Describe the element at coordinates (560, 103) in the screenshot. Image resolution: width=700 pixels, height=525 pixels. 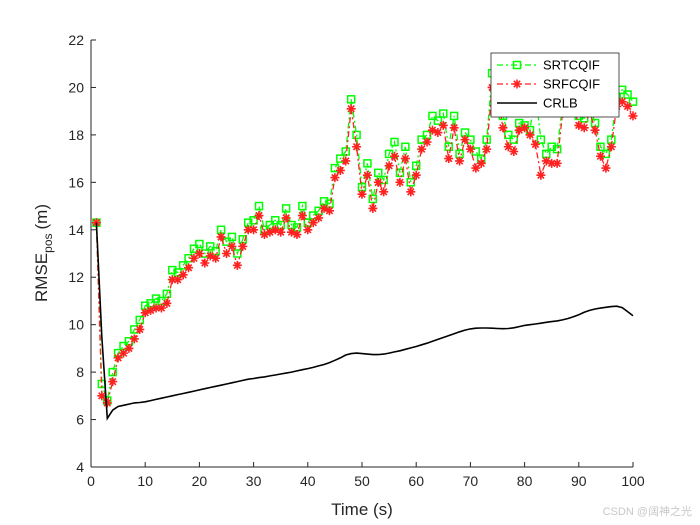
I see `legend-label-crlb: CRLB` at that location.